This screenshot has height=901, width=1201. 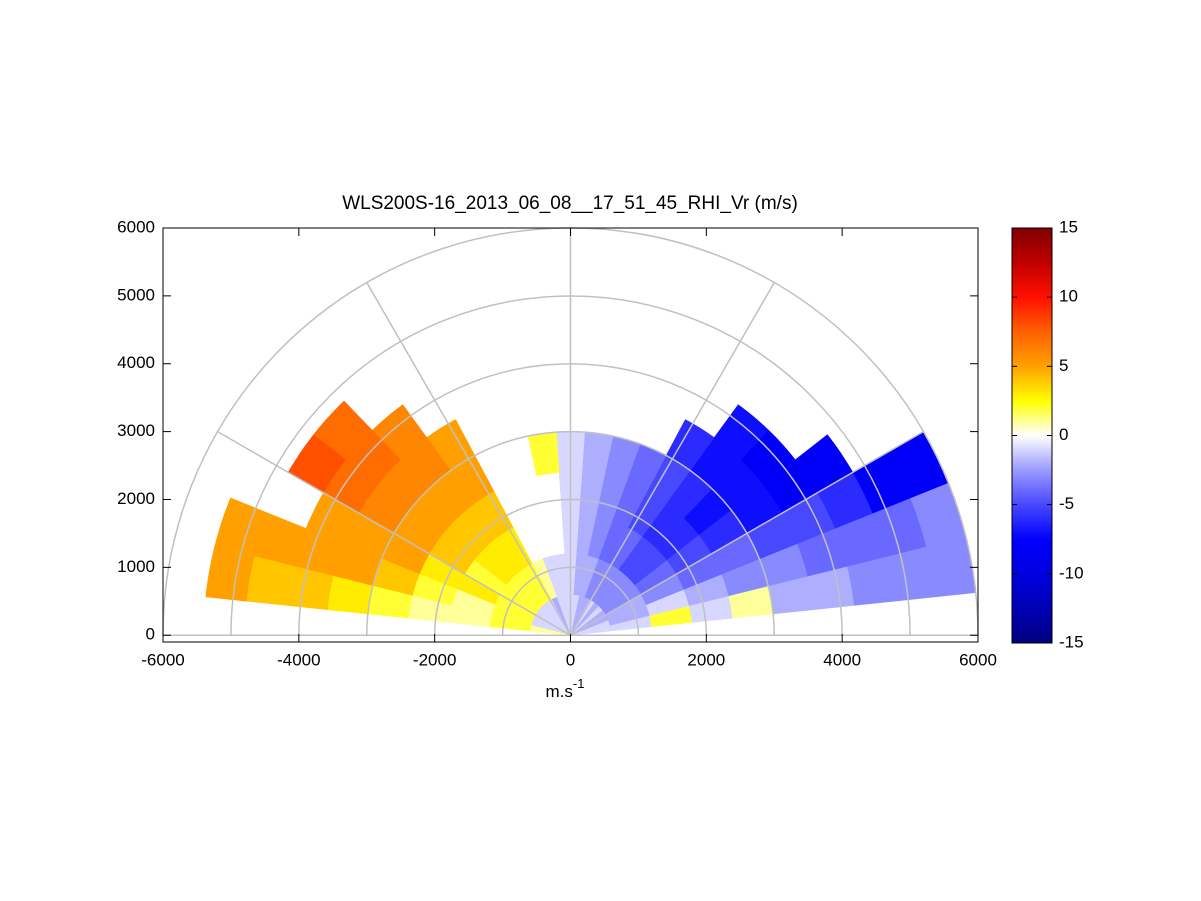 What do you see at coordinates (136, 430) in the screenshot?
I see `y-tick-label: 3000` at bounding box center [136, 430].